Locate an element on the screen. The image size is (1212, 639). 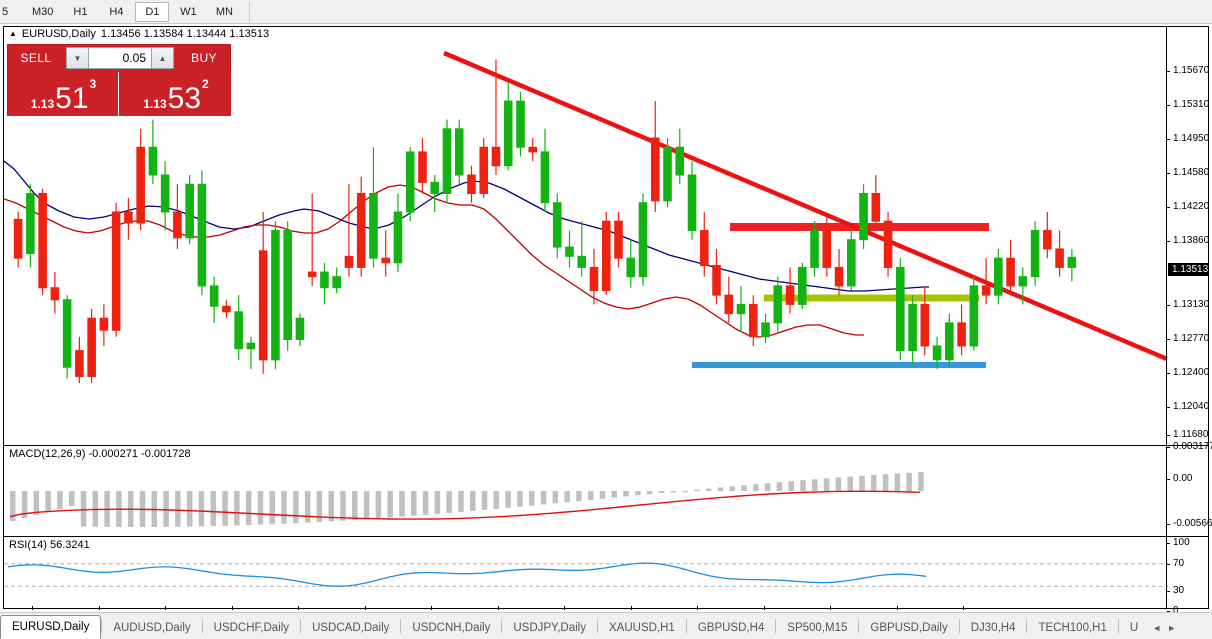
rsi-pane: RSI(14) 56.3241 is located at coordinates (586, 572).